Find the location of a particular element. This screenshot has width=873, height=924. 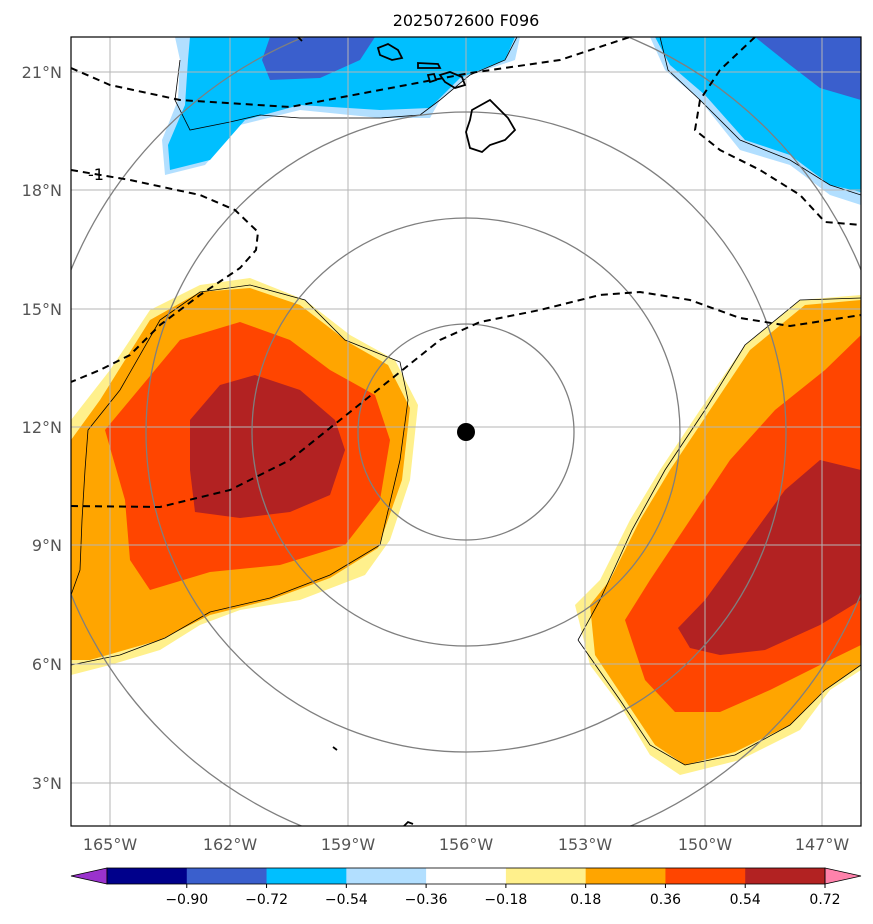

small-island-south is located at coordinates (335, 748).